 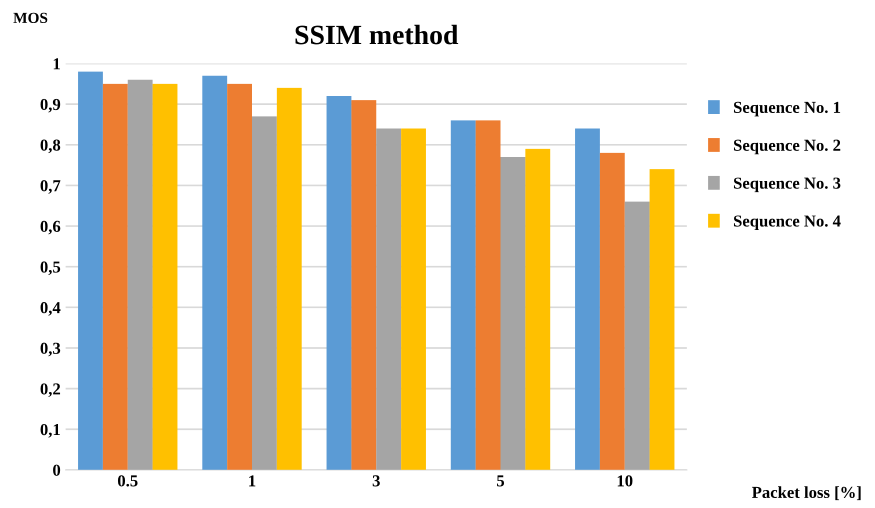 What do you see at coordinates (500, 480) in the screenshot?
I see `x-tick-label: 5` at bounding box center [500, 480].